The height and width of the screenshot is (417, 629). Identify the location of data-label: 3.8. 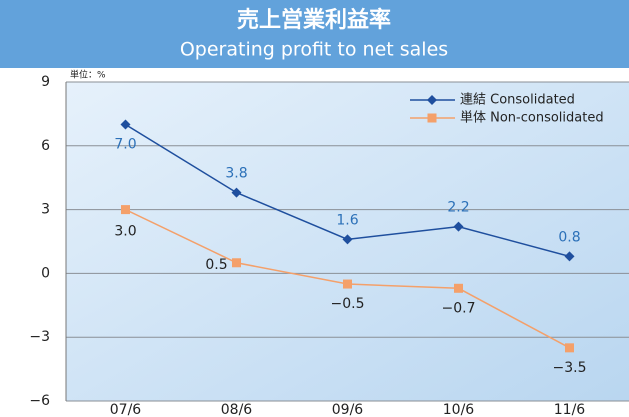
(236, 174).